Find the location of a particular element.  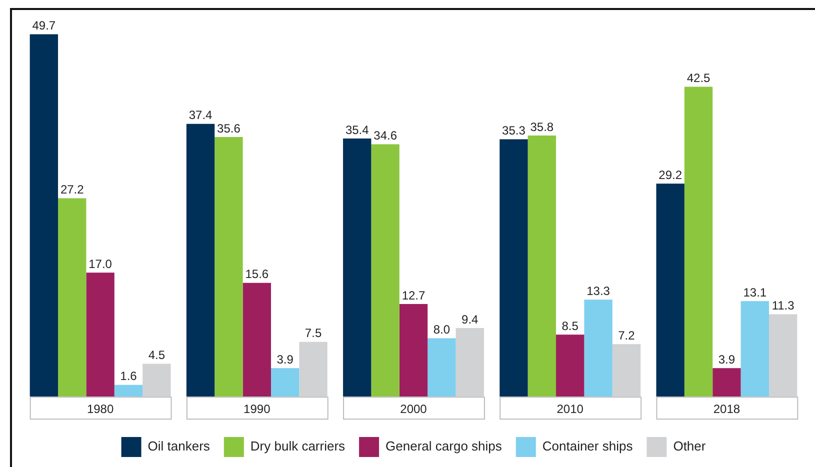

data-label: 17.0 is located at coordinates (100, 263).